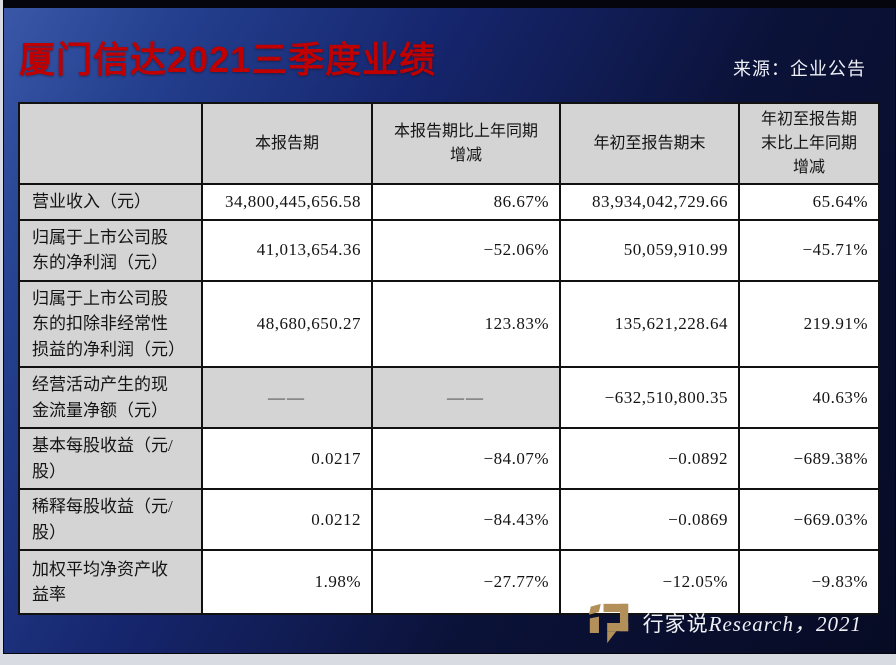 This screenshot has height=665, width=896. I want to click on cell-value: 1.98%, so click(287, 582).